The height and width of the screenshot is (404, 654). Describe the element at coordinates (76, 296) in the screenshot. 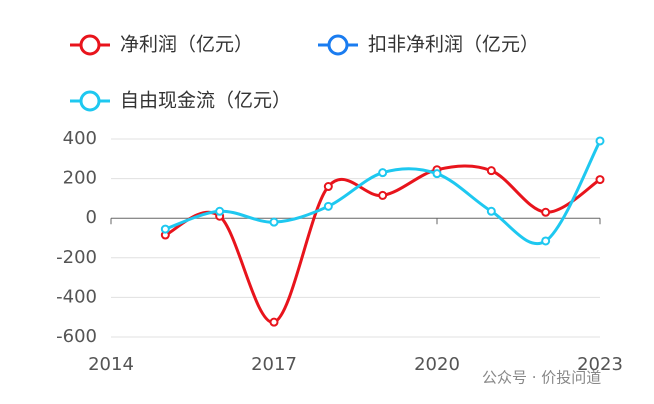

I see `y-tick-label: -400` at that location.